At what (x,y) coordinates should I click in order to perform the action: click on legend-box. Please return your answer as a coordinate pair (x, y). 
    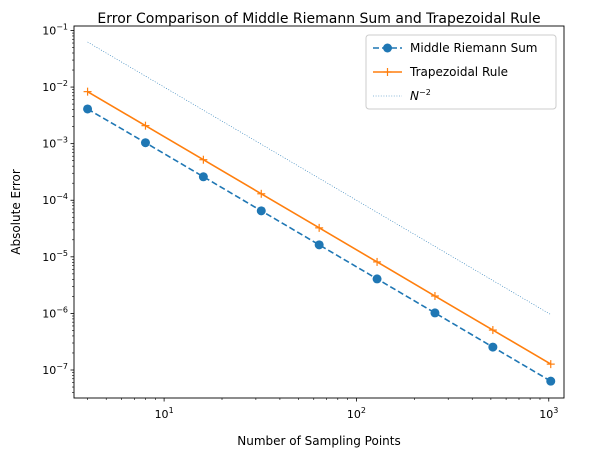
    Looking at the image, I should click on (461, 72).